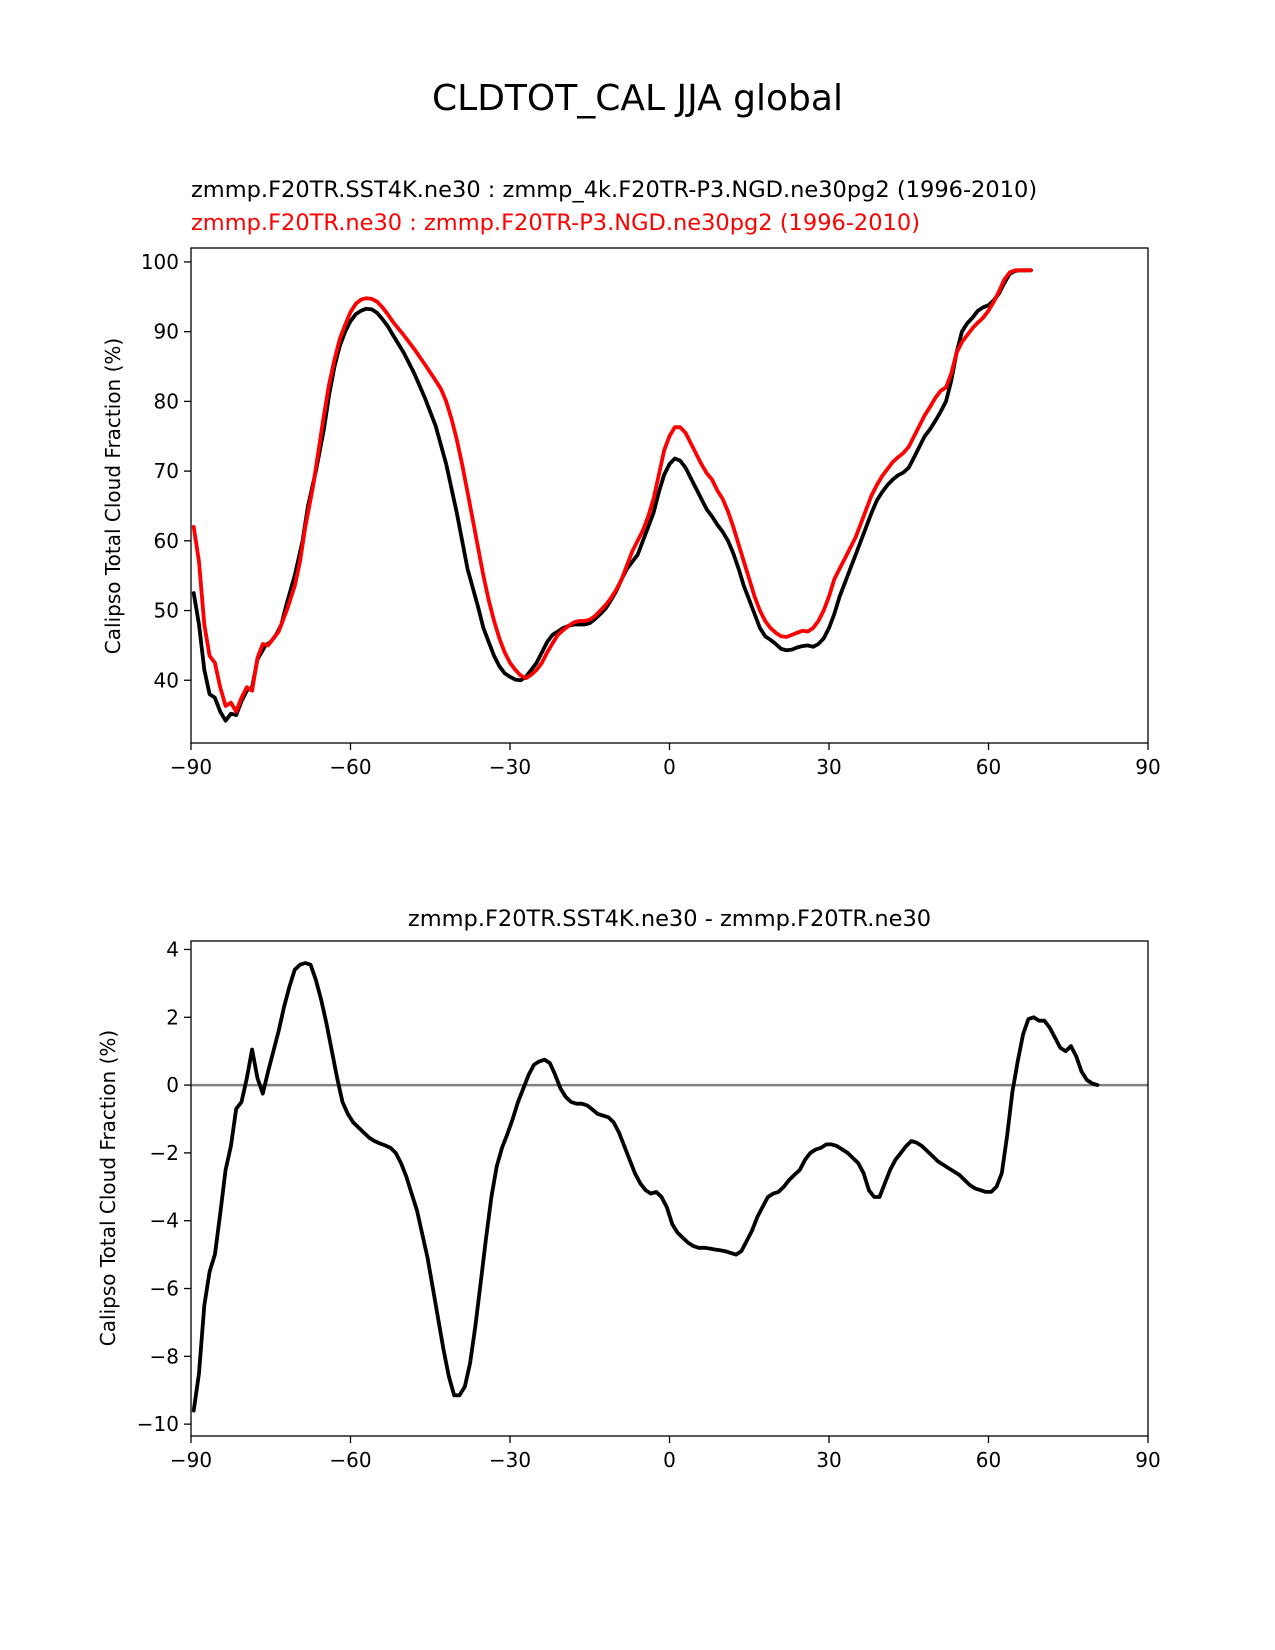 This screenshot has width=1275, height=1650. What do you see at coordinates (164, 1153) in the screenshot?
I see `y-tick-label: −2` at bounding box center [164, 1153].